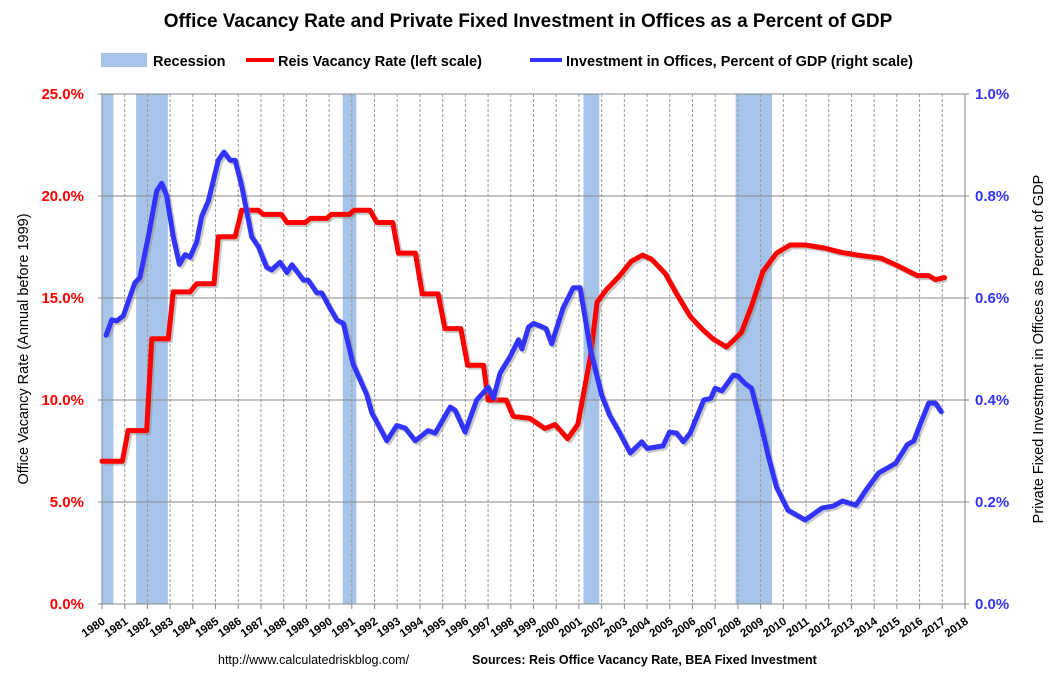 The width and height of the screenshot is (1057, 683). Describe the element at coordinates (992, 604) in the screenshot. I see `y-tick-label-right: 0.0%` at that location.